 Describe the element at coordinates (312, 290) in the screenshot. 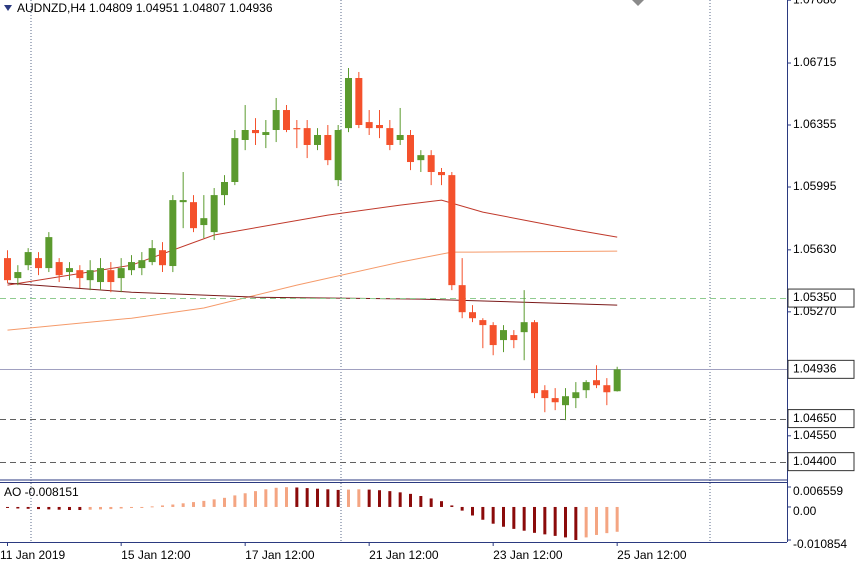

I see `moving-average` at that location.